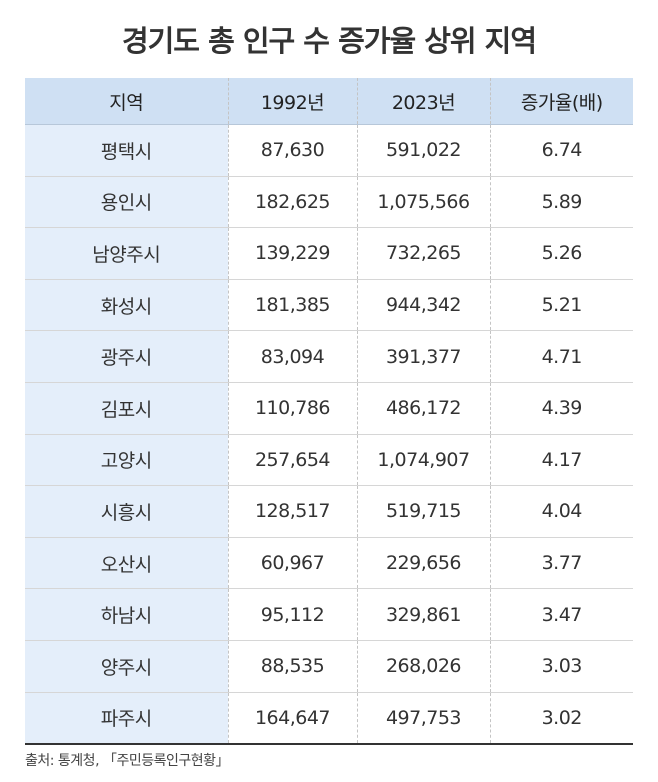  I want to click on value-cell: 4.39, so click(561, 408).